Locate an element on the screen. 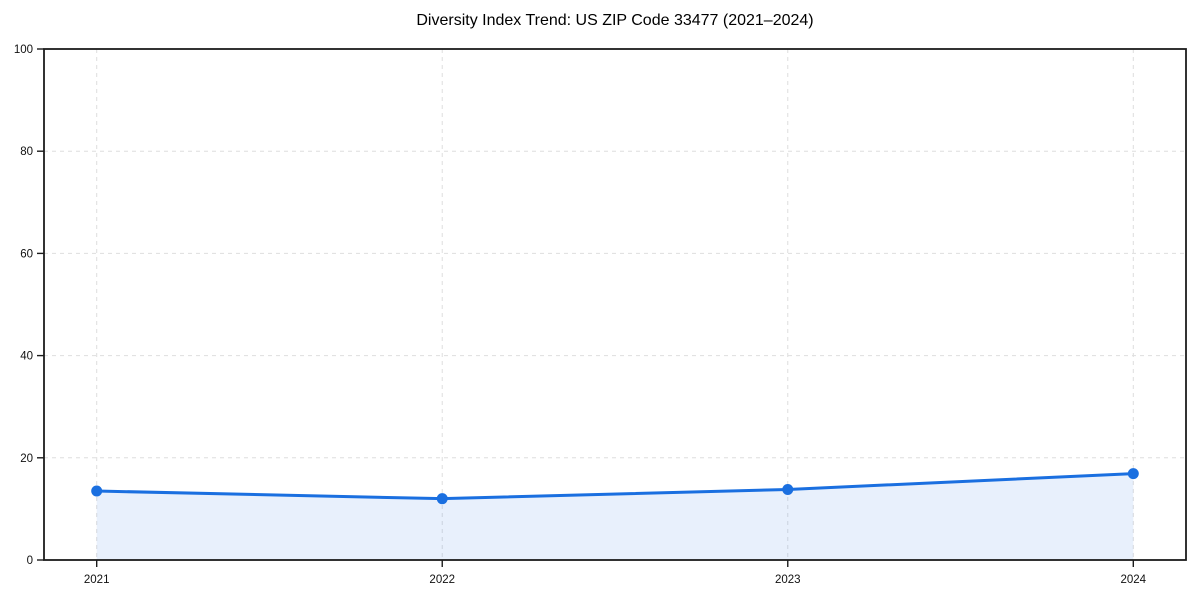 The height and width of the screenshot is (600, 1200). y-tick-label: 40 is located at coordinates (26, 357).